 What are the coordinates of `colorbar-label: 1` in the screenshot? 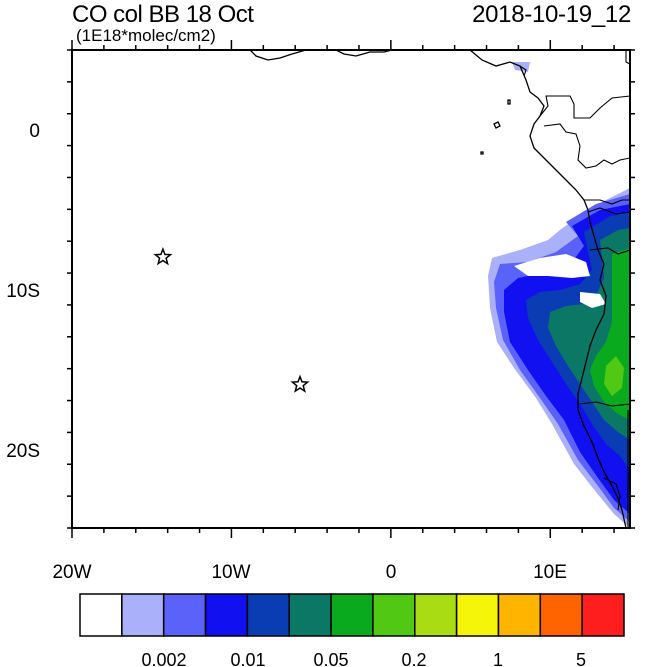 It's located at (498, 658).